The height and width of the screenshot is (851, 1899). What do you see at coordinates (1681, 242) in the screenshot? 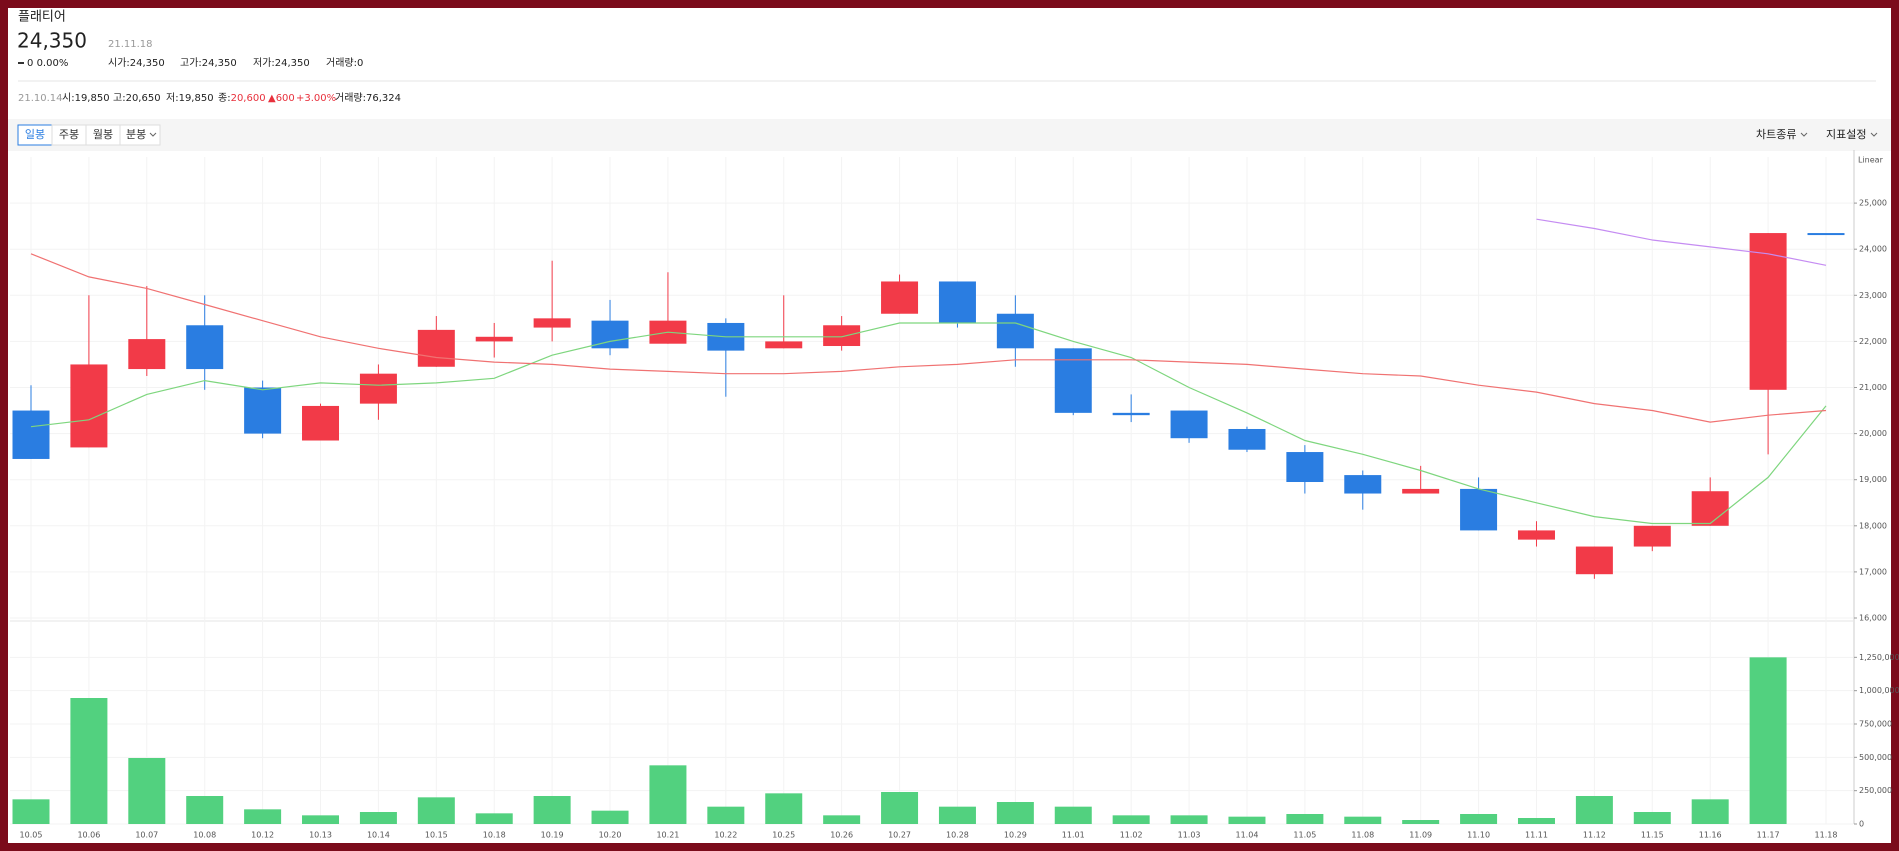
I see `moving-average` at bounding box center [1681, 242].